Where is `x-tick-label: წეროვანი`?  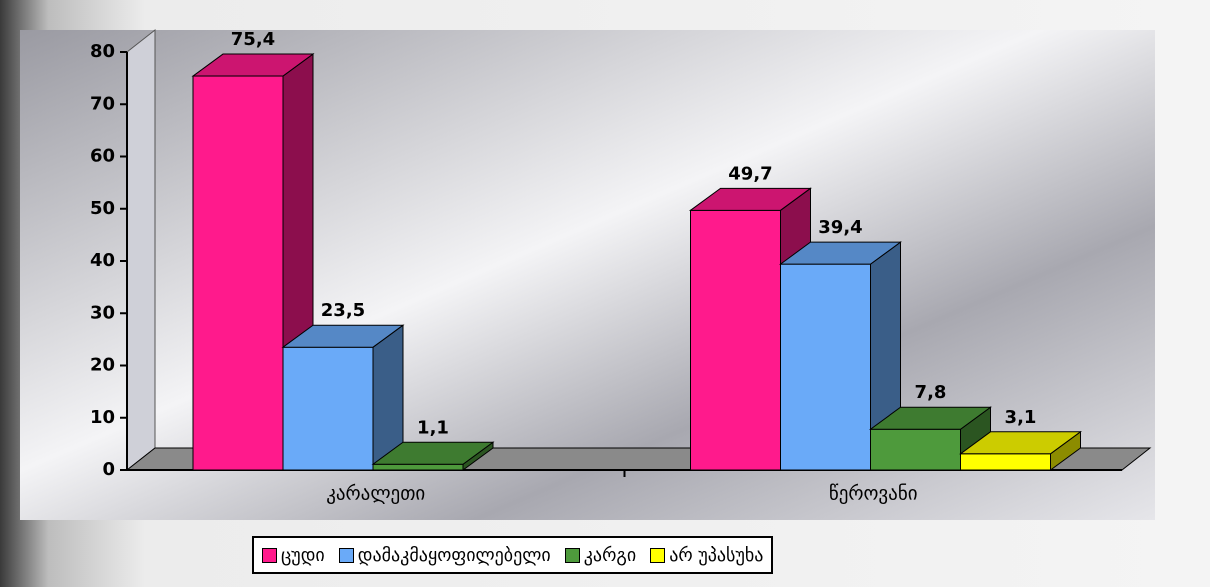
x-tick-label: წეროვანი is located at coordinates (873, 494).